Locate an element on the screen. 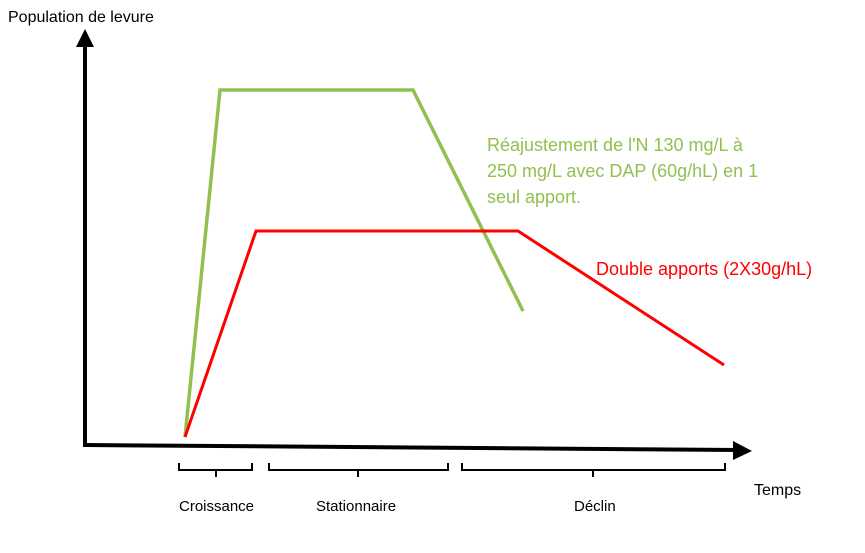  phase-bracket-declin is located at coordinates (593, 470).